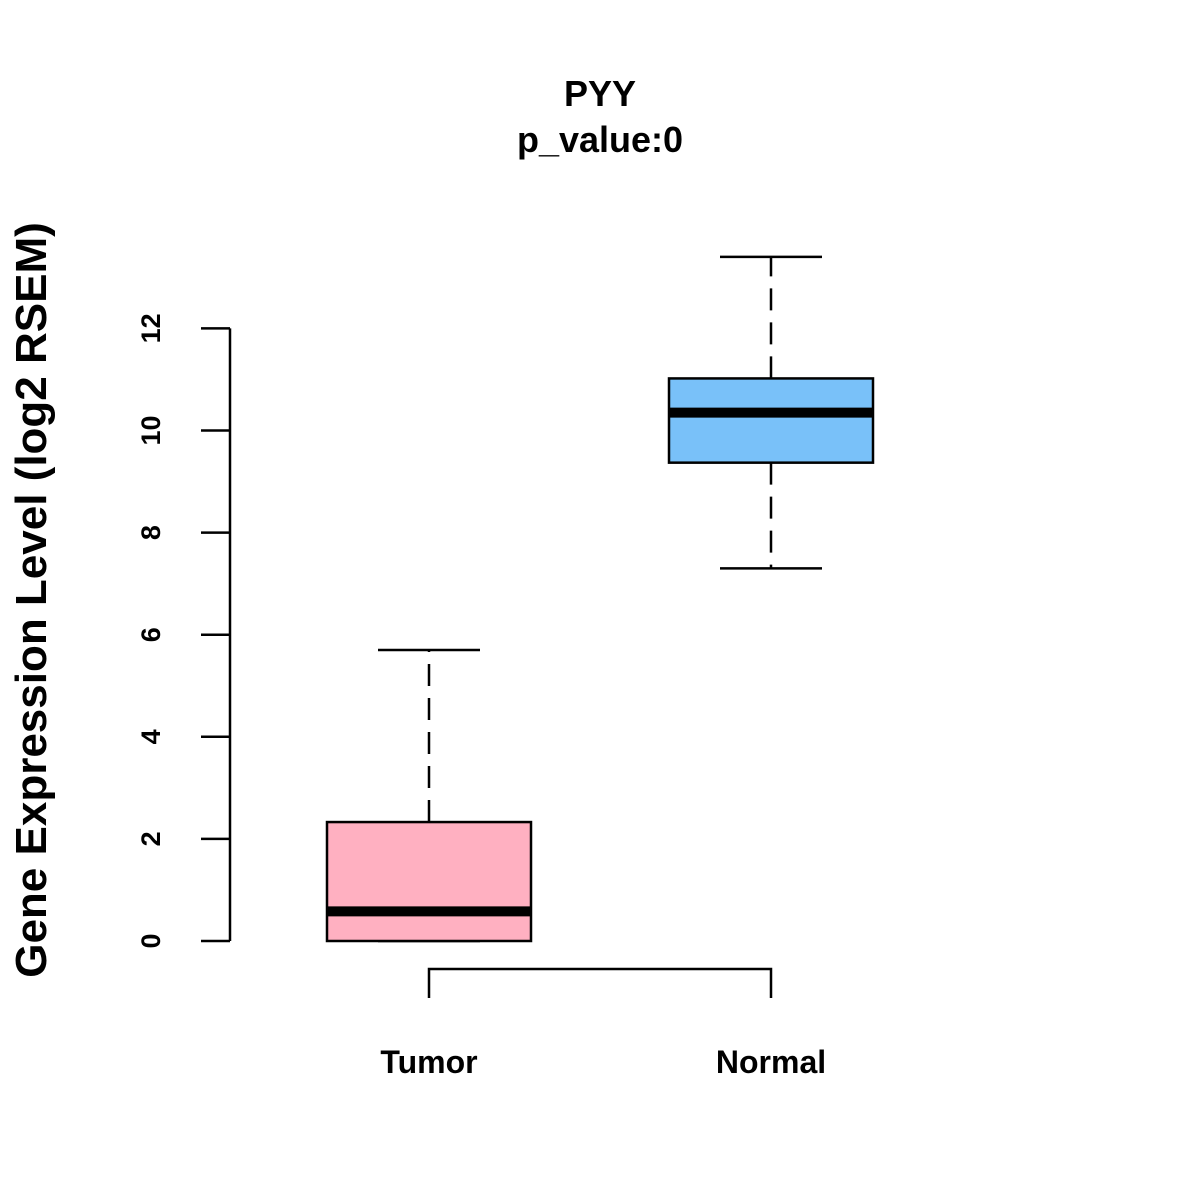  I want to click on y-tick-label-4: 4, so click(151, 736).